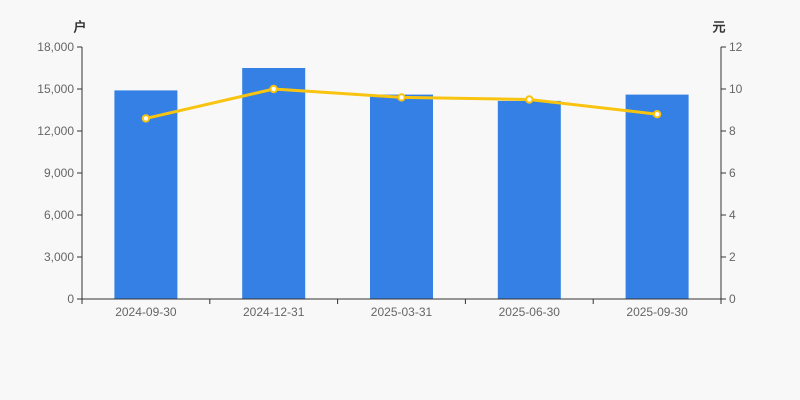 The height and width of the screenshot is (400, 800). What do you see at coordinates (59, 215) in the screenshot?
I see `left-axis-tick-label: 6,000` at bounding box center [59, 215].